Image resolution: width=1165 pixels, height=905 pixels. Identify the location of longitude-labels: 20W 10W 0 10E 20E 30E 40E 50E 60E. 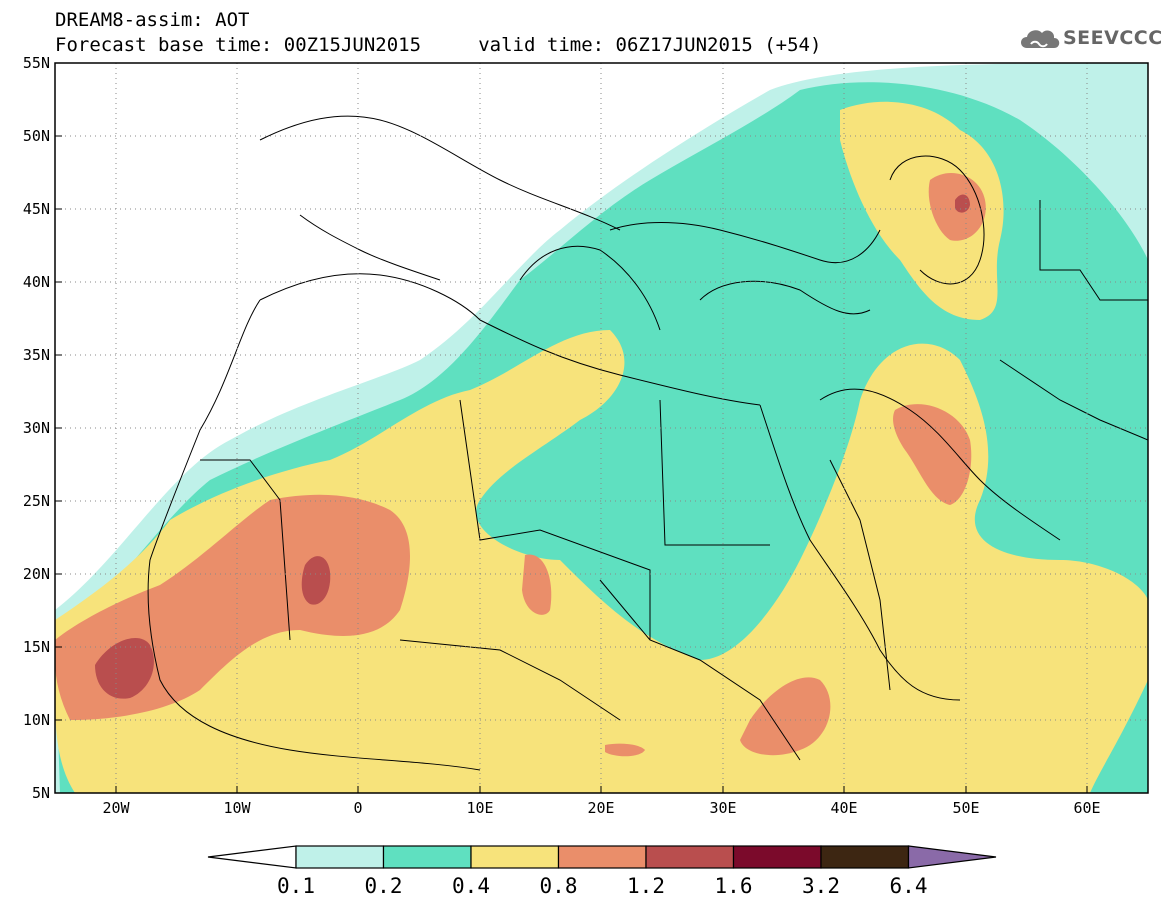
(601, 808).